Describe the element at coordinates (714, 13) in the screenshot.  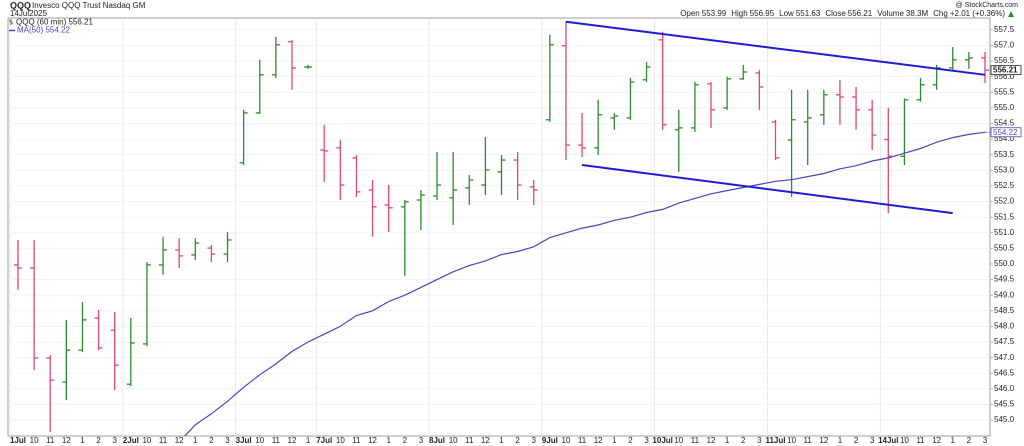
I see `stat-value: 553.99` at that location.